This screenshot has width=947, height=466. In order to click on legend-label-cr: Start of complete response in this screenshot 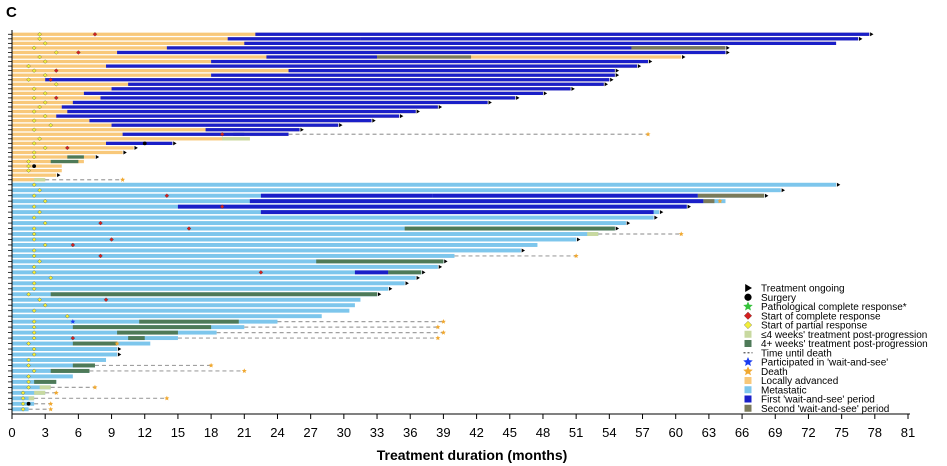, I will do `click(821, 316)`.